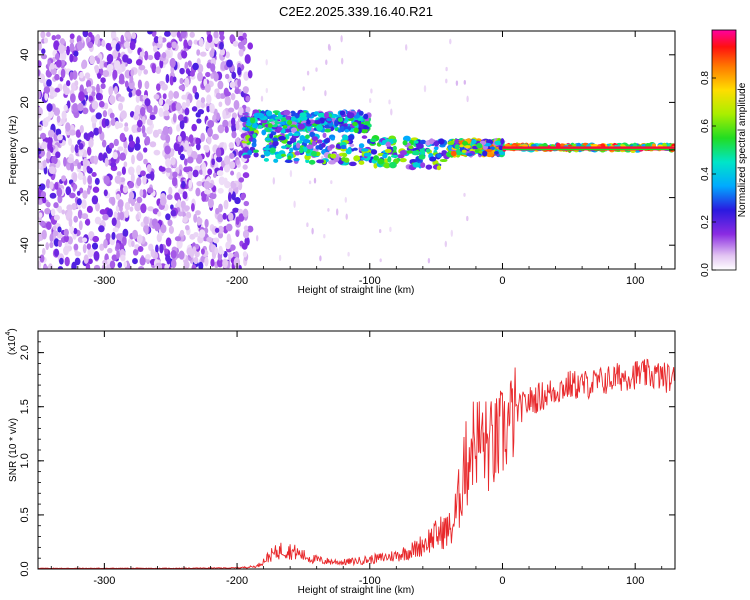 The image size is (750, 600). What do you see at coordinates (25, 352) in the screenshot?
I see `y-tick-label: 2.0` at bounding box center [25, 352].